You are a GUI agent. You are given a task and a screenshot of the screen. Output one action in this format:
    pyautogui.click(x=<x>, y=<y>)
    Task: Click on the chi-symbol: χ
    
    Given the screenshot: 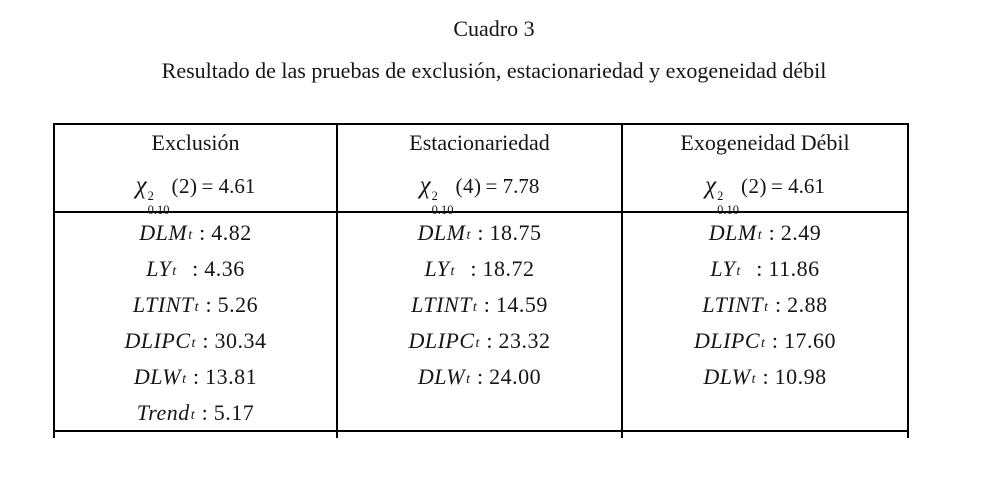 What is the action you would take?
    pyautogui.click(x=141, y=185)
    